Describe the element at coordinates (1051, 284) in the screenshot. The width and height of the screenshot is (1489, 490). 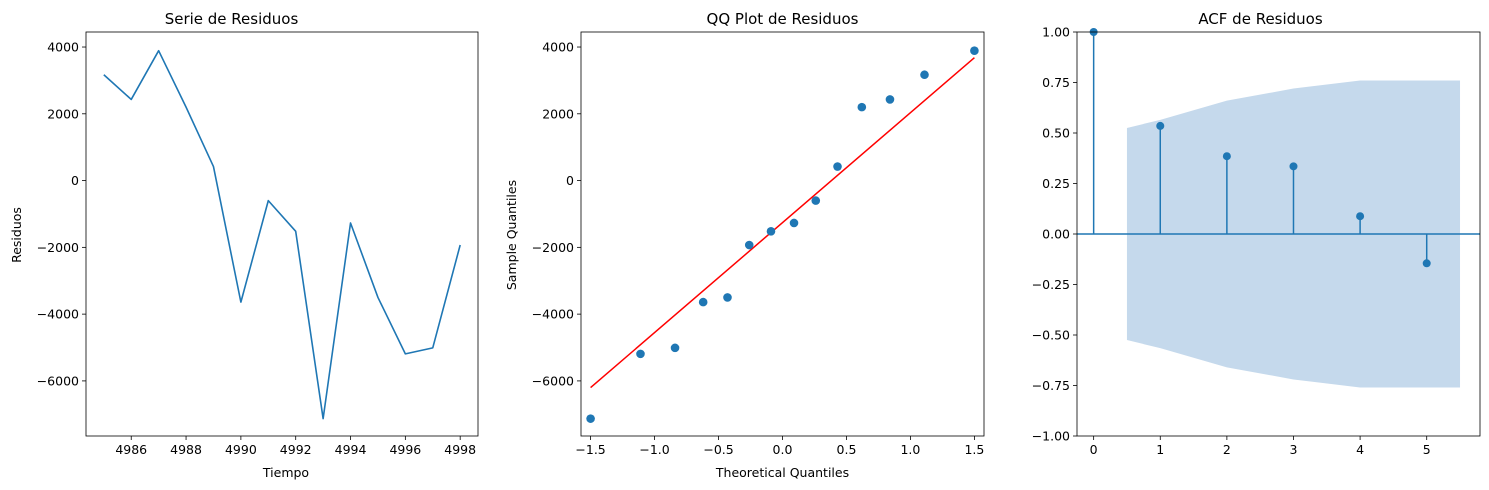
I see `y-tick-label: −0.25` at that location.